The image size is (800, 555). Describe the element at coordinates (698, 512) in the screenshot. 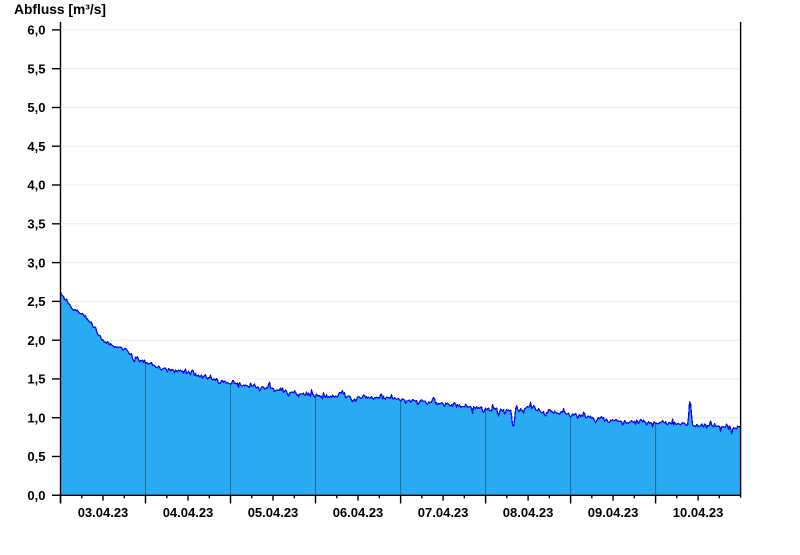

I see `svg-text: 10.04.23` at that location.